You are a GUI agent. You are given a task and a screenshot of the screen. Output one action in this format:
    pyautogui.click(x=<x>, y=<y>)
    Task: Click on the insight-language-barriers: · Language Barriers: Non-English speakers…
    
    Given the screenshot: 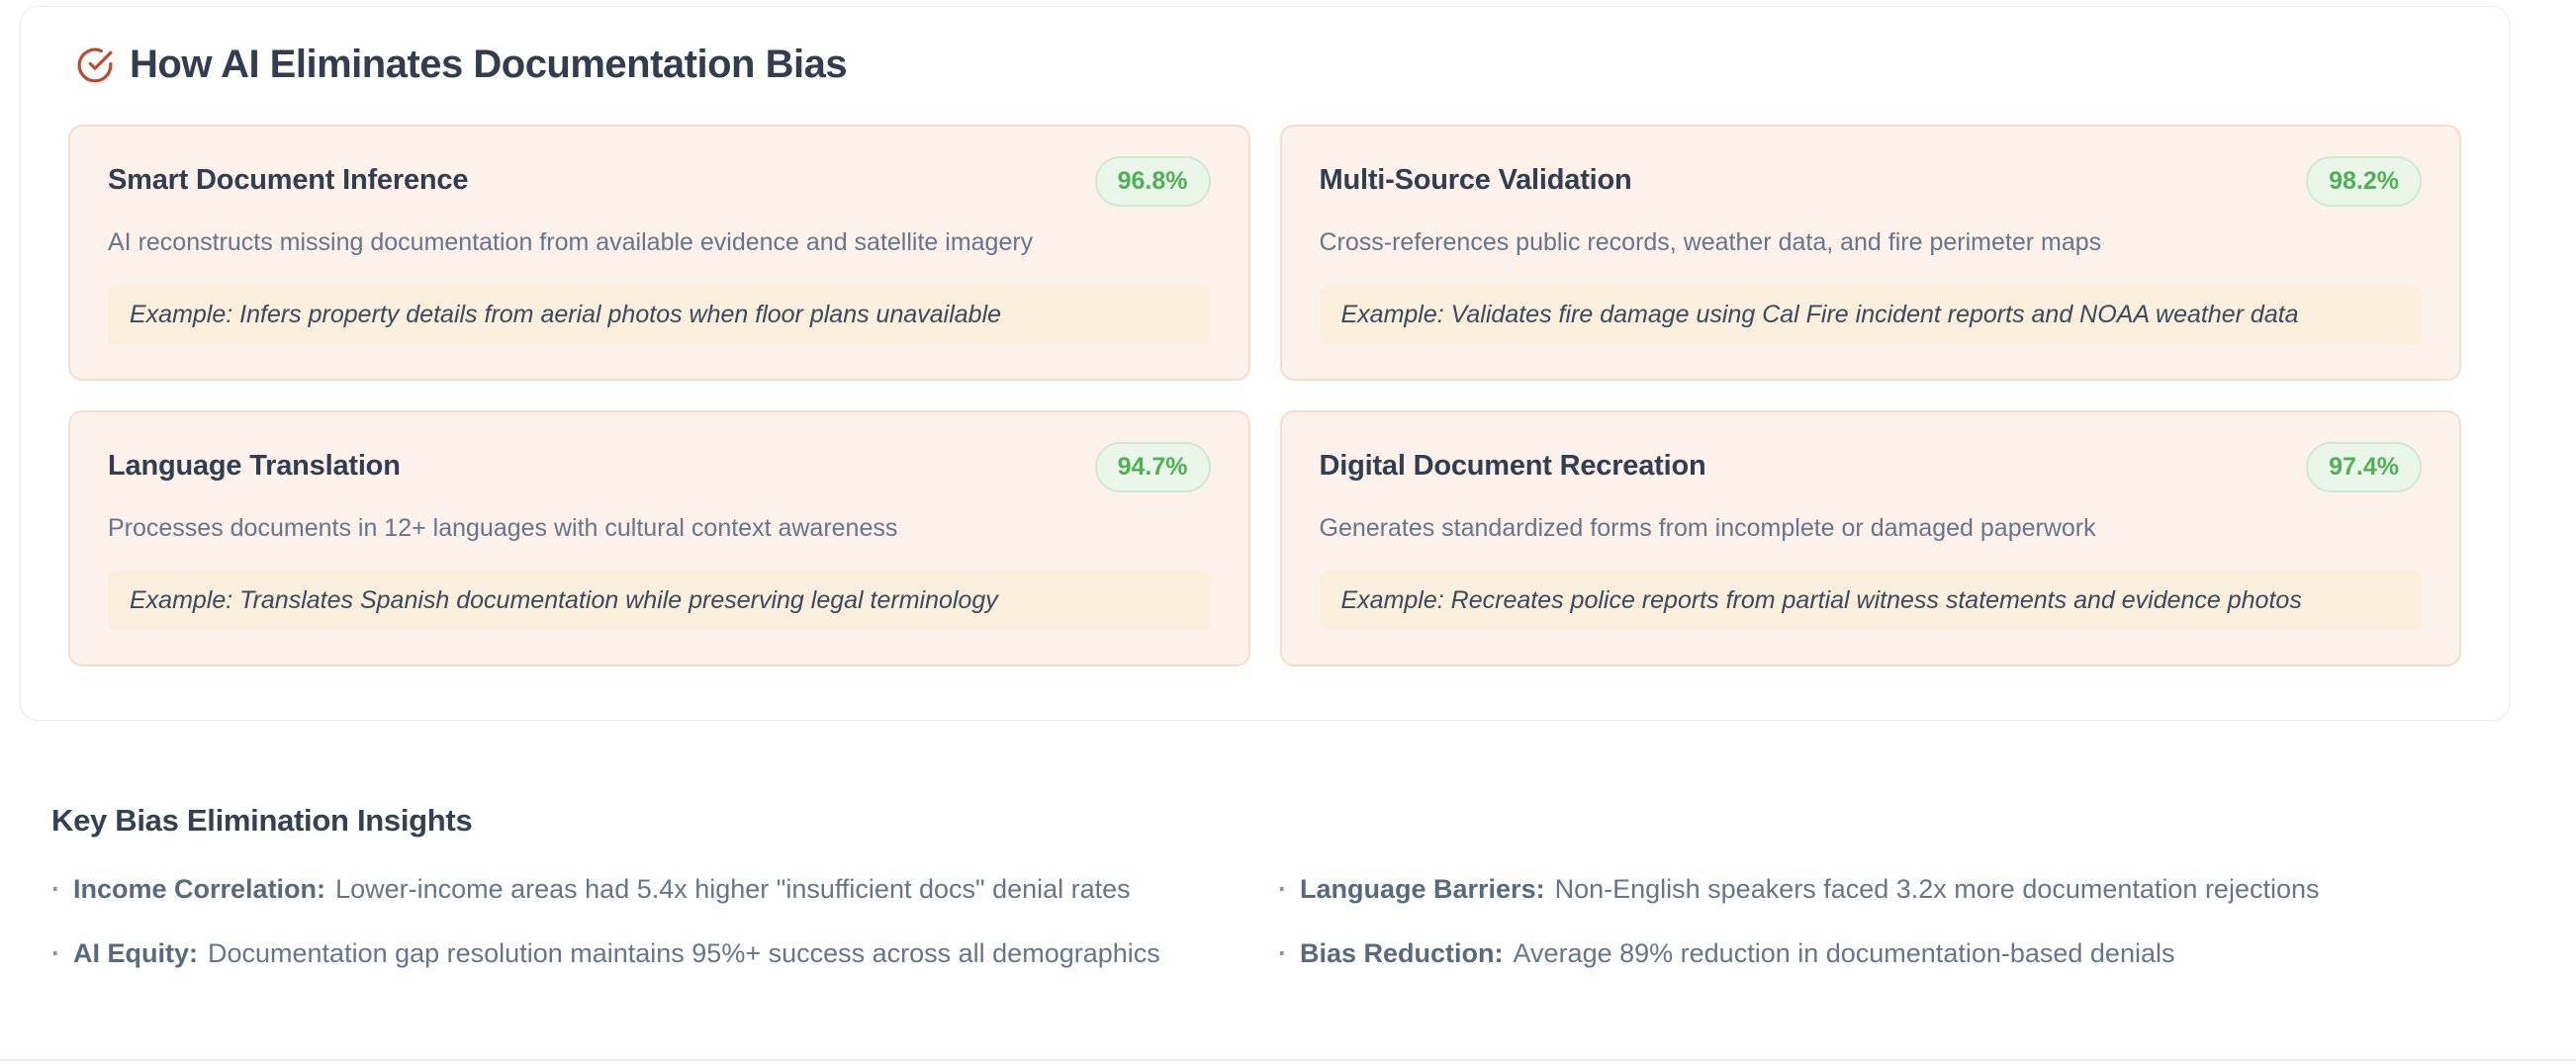 What is the action you would take?
    pyautogui.click(x=1872, y=889)
    